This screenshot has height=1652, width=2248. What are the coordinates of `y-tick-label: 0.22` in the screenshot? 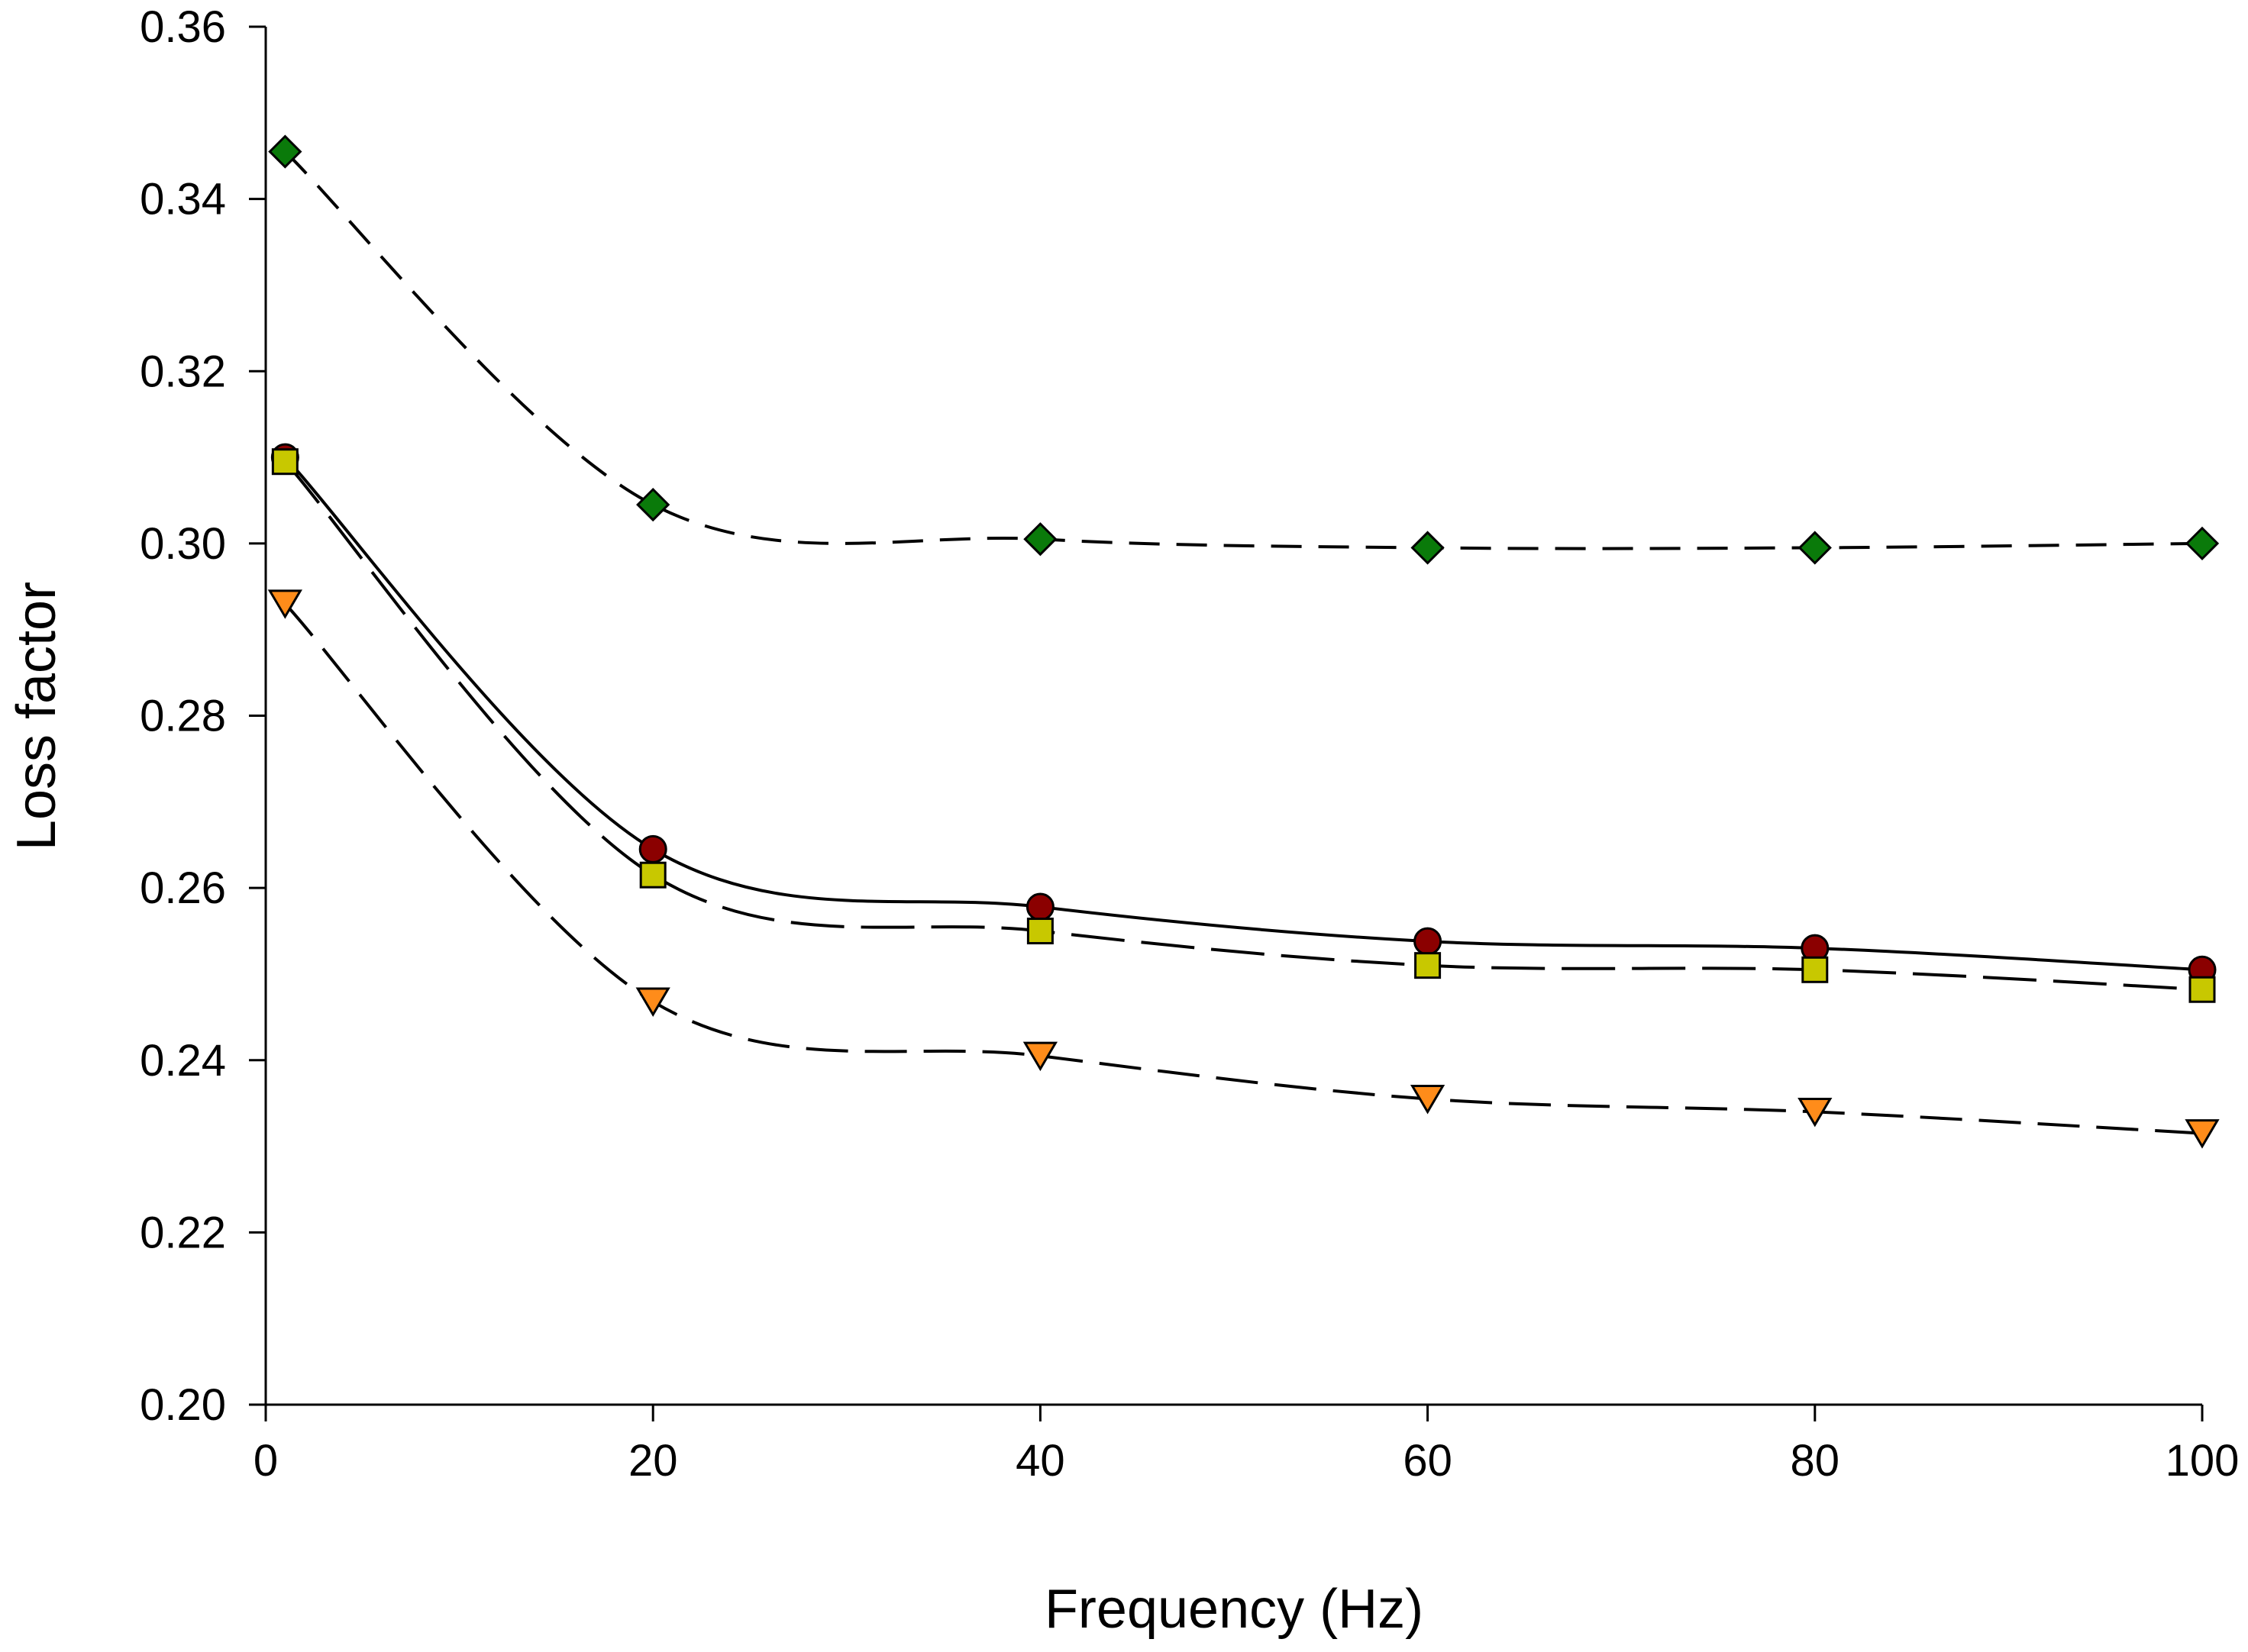 It's located at (183, 1232).